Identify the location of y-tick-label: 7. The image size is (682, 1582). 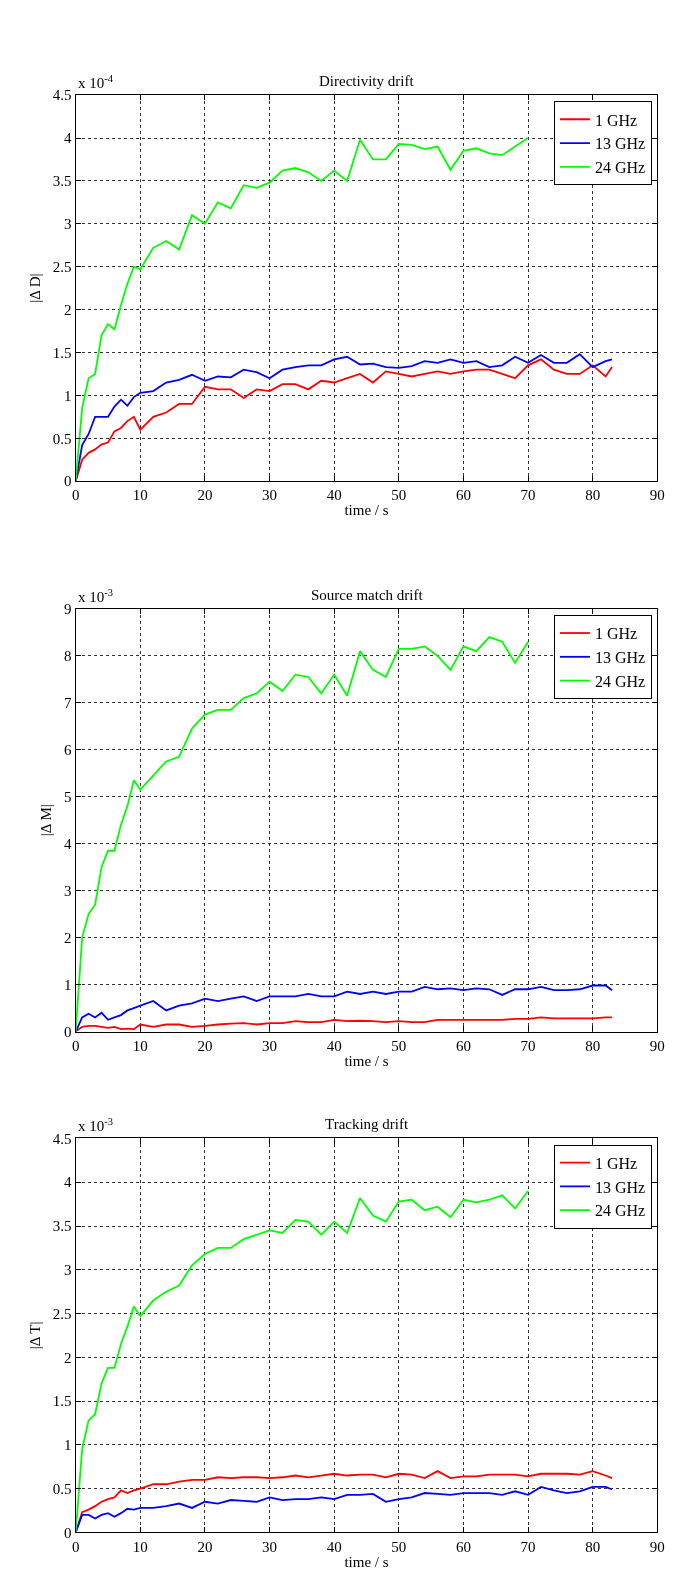
(68, 703).